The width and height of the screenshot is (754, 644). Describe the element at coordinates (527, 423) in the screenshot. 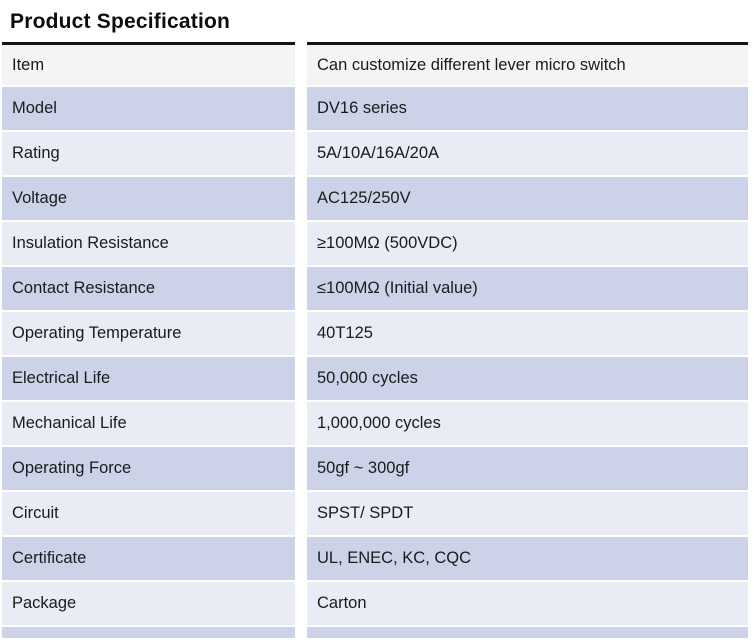

I see `spec-value: 1,000,000 cycles` at that location.